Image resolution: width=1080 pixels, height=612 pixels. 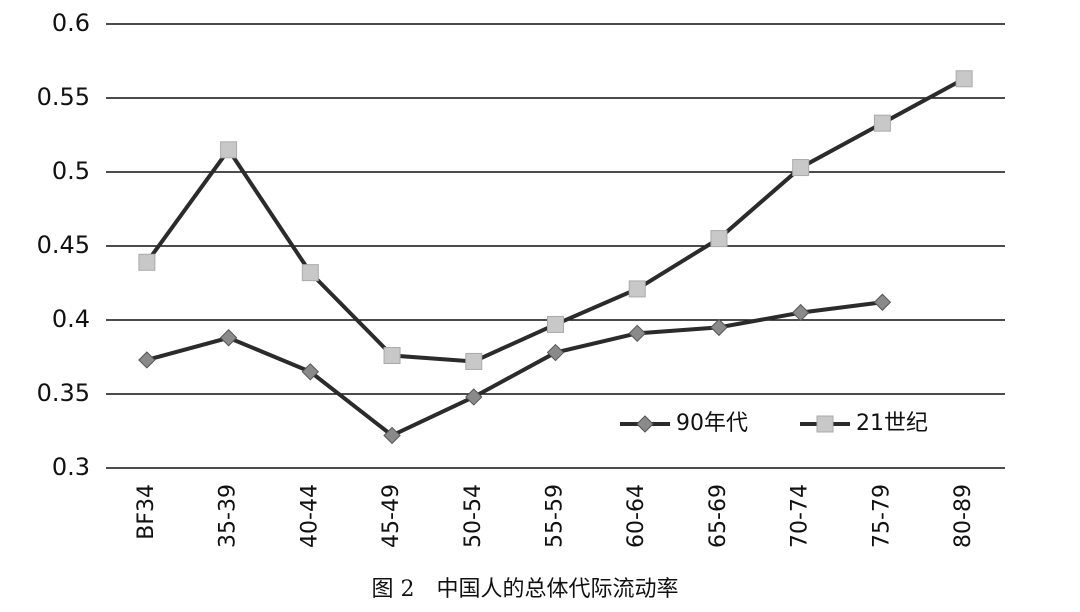 I want to click on legend-label: 90年代, so click(x=712, y=423).